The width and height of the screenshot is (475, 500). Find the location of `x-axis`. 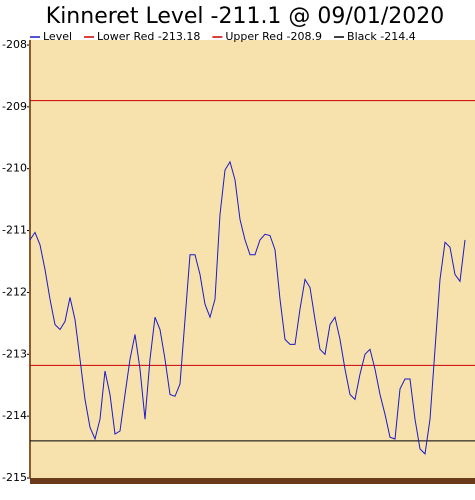

x-axis is located at coordinates (252, 481).